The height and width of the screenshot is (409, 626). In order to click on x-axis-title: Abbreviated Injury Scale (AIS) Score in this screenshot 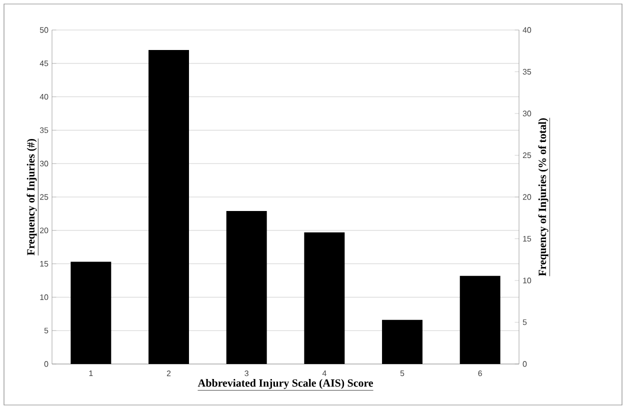, I will do `click(285, 384)`.